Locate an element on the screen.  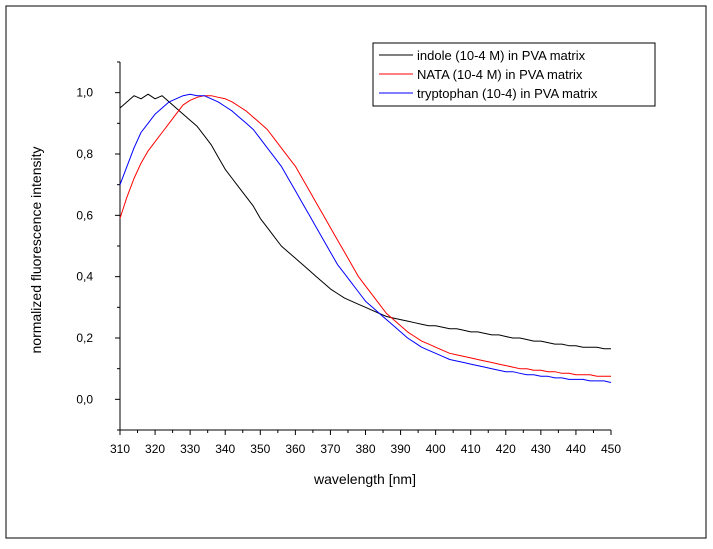
y-tick-label-4: 0,8 is located at coordinates (84, 154).